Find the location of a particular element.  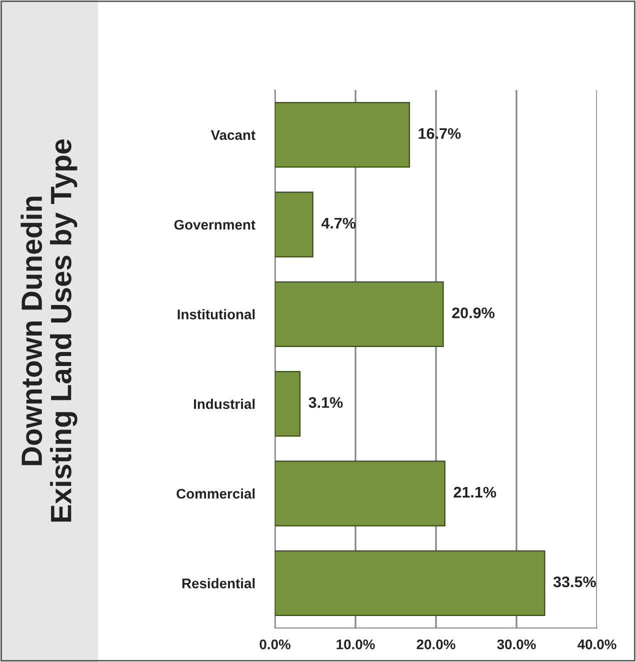

x-tick-label: 0.0% is located at coordinates (275, 644).